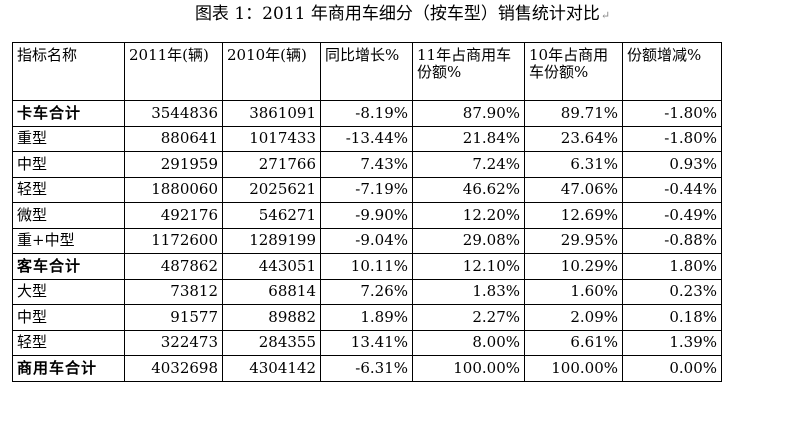 This screenshot has height=421, width=805. I want to click on table-cell: 2.09%, so click(573, 317).